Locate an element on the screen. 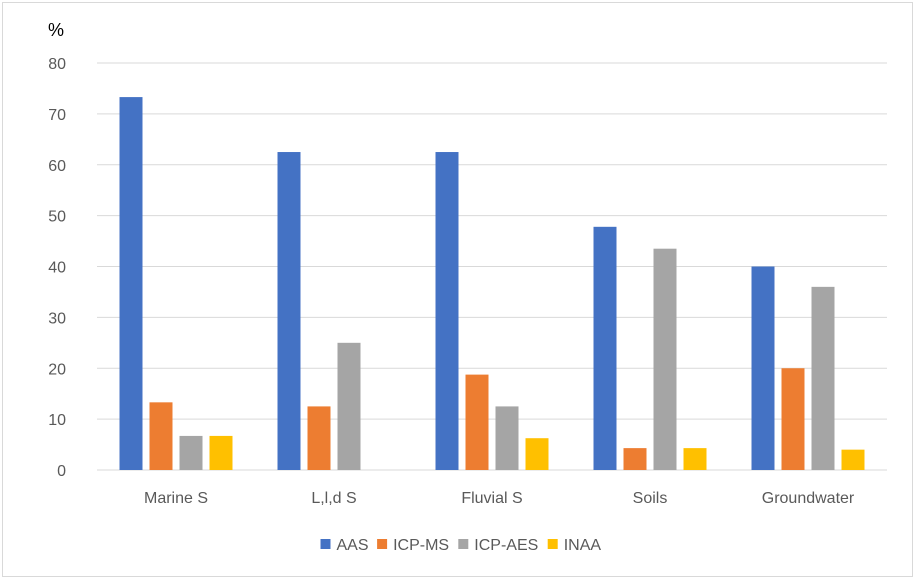 The width and height of the screenshot is (917, 581). x-category-label: L,l,d S is located at coordinates (333, 498).